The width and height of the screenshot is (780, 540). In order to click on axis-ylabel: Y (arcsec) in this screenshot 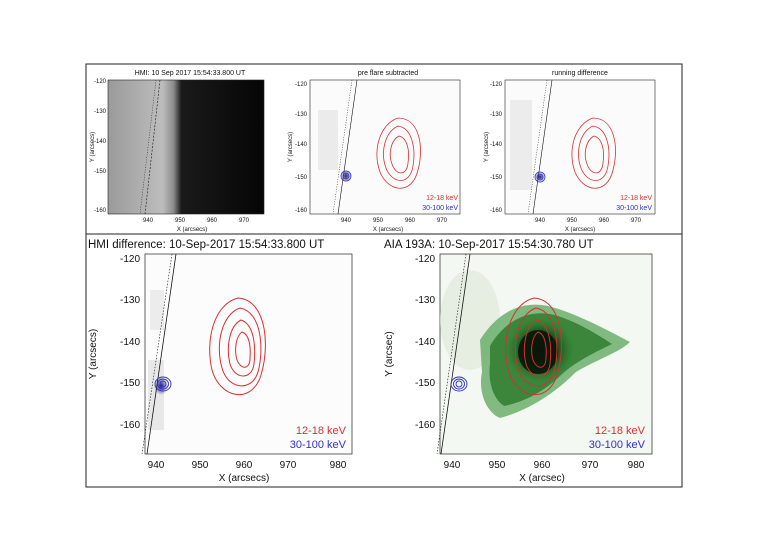, I will do `click(389, 353)`.